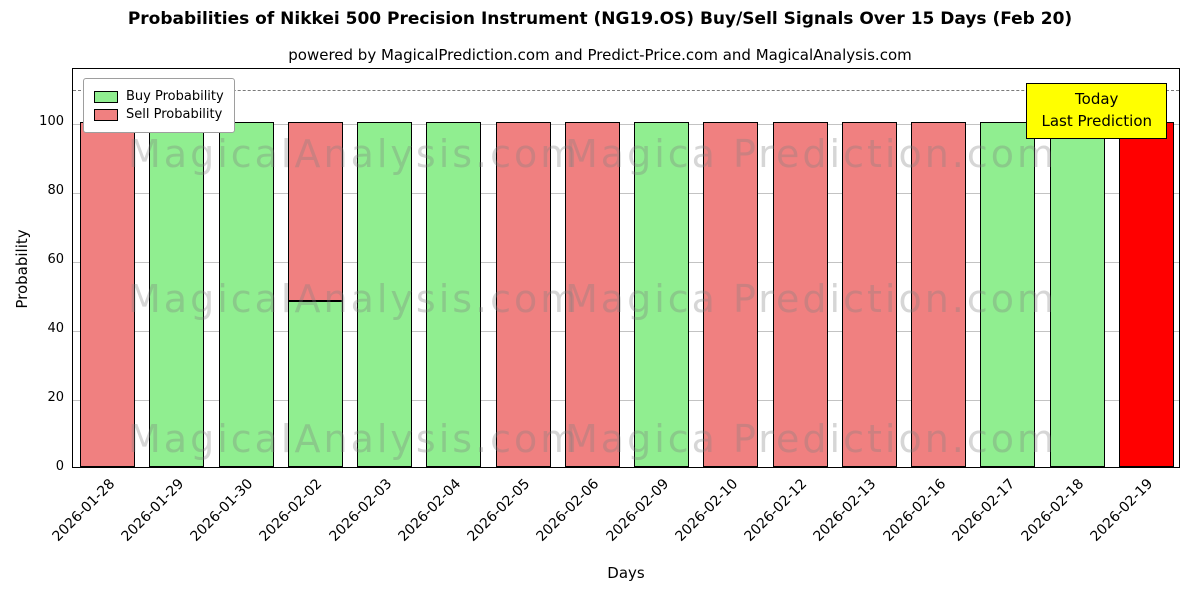 The image size is (1200, 600). Describe the element at coordinates (55, 260) in the screenshot. I see `y-tick-label: 60` at that location.